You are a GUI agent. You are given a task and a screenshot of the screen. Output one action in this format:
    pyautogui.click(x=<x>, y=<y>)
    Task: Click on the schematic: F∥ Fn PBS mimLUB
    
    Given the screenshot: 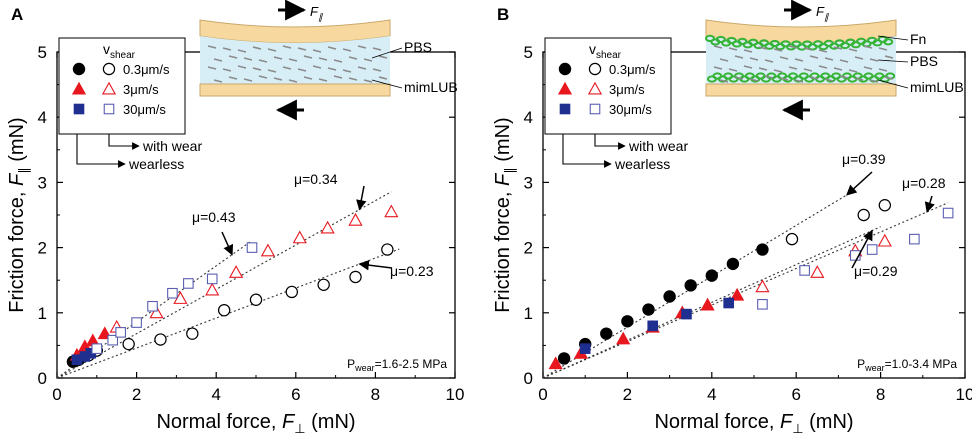 What is the action you would take?
    pyautogui.click(x=834, y=60)
    